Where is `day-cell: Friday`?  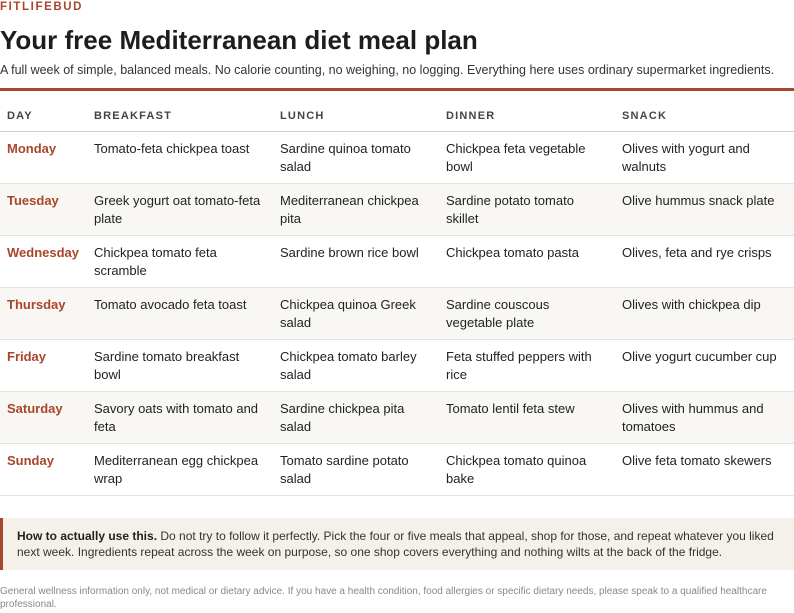
day-cell: Friday is located at coordinates (43, 365).